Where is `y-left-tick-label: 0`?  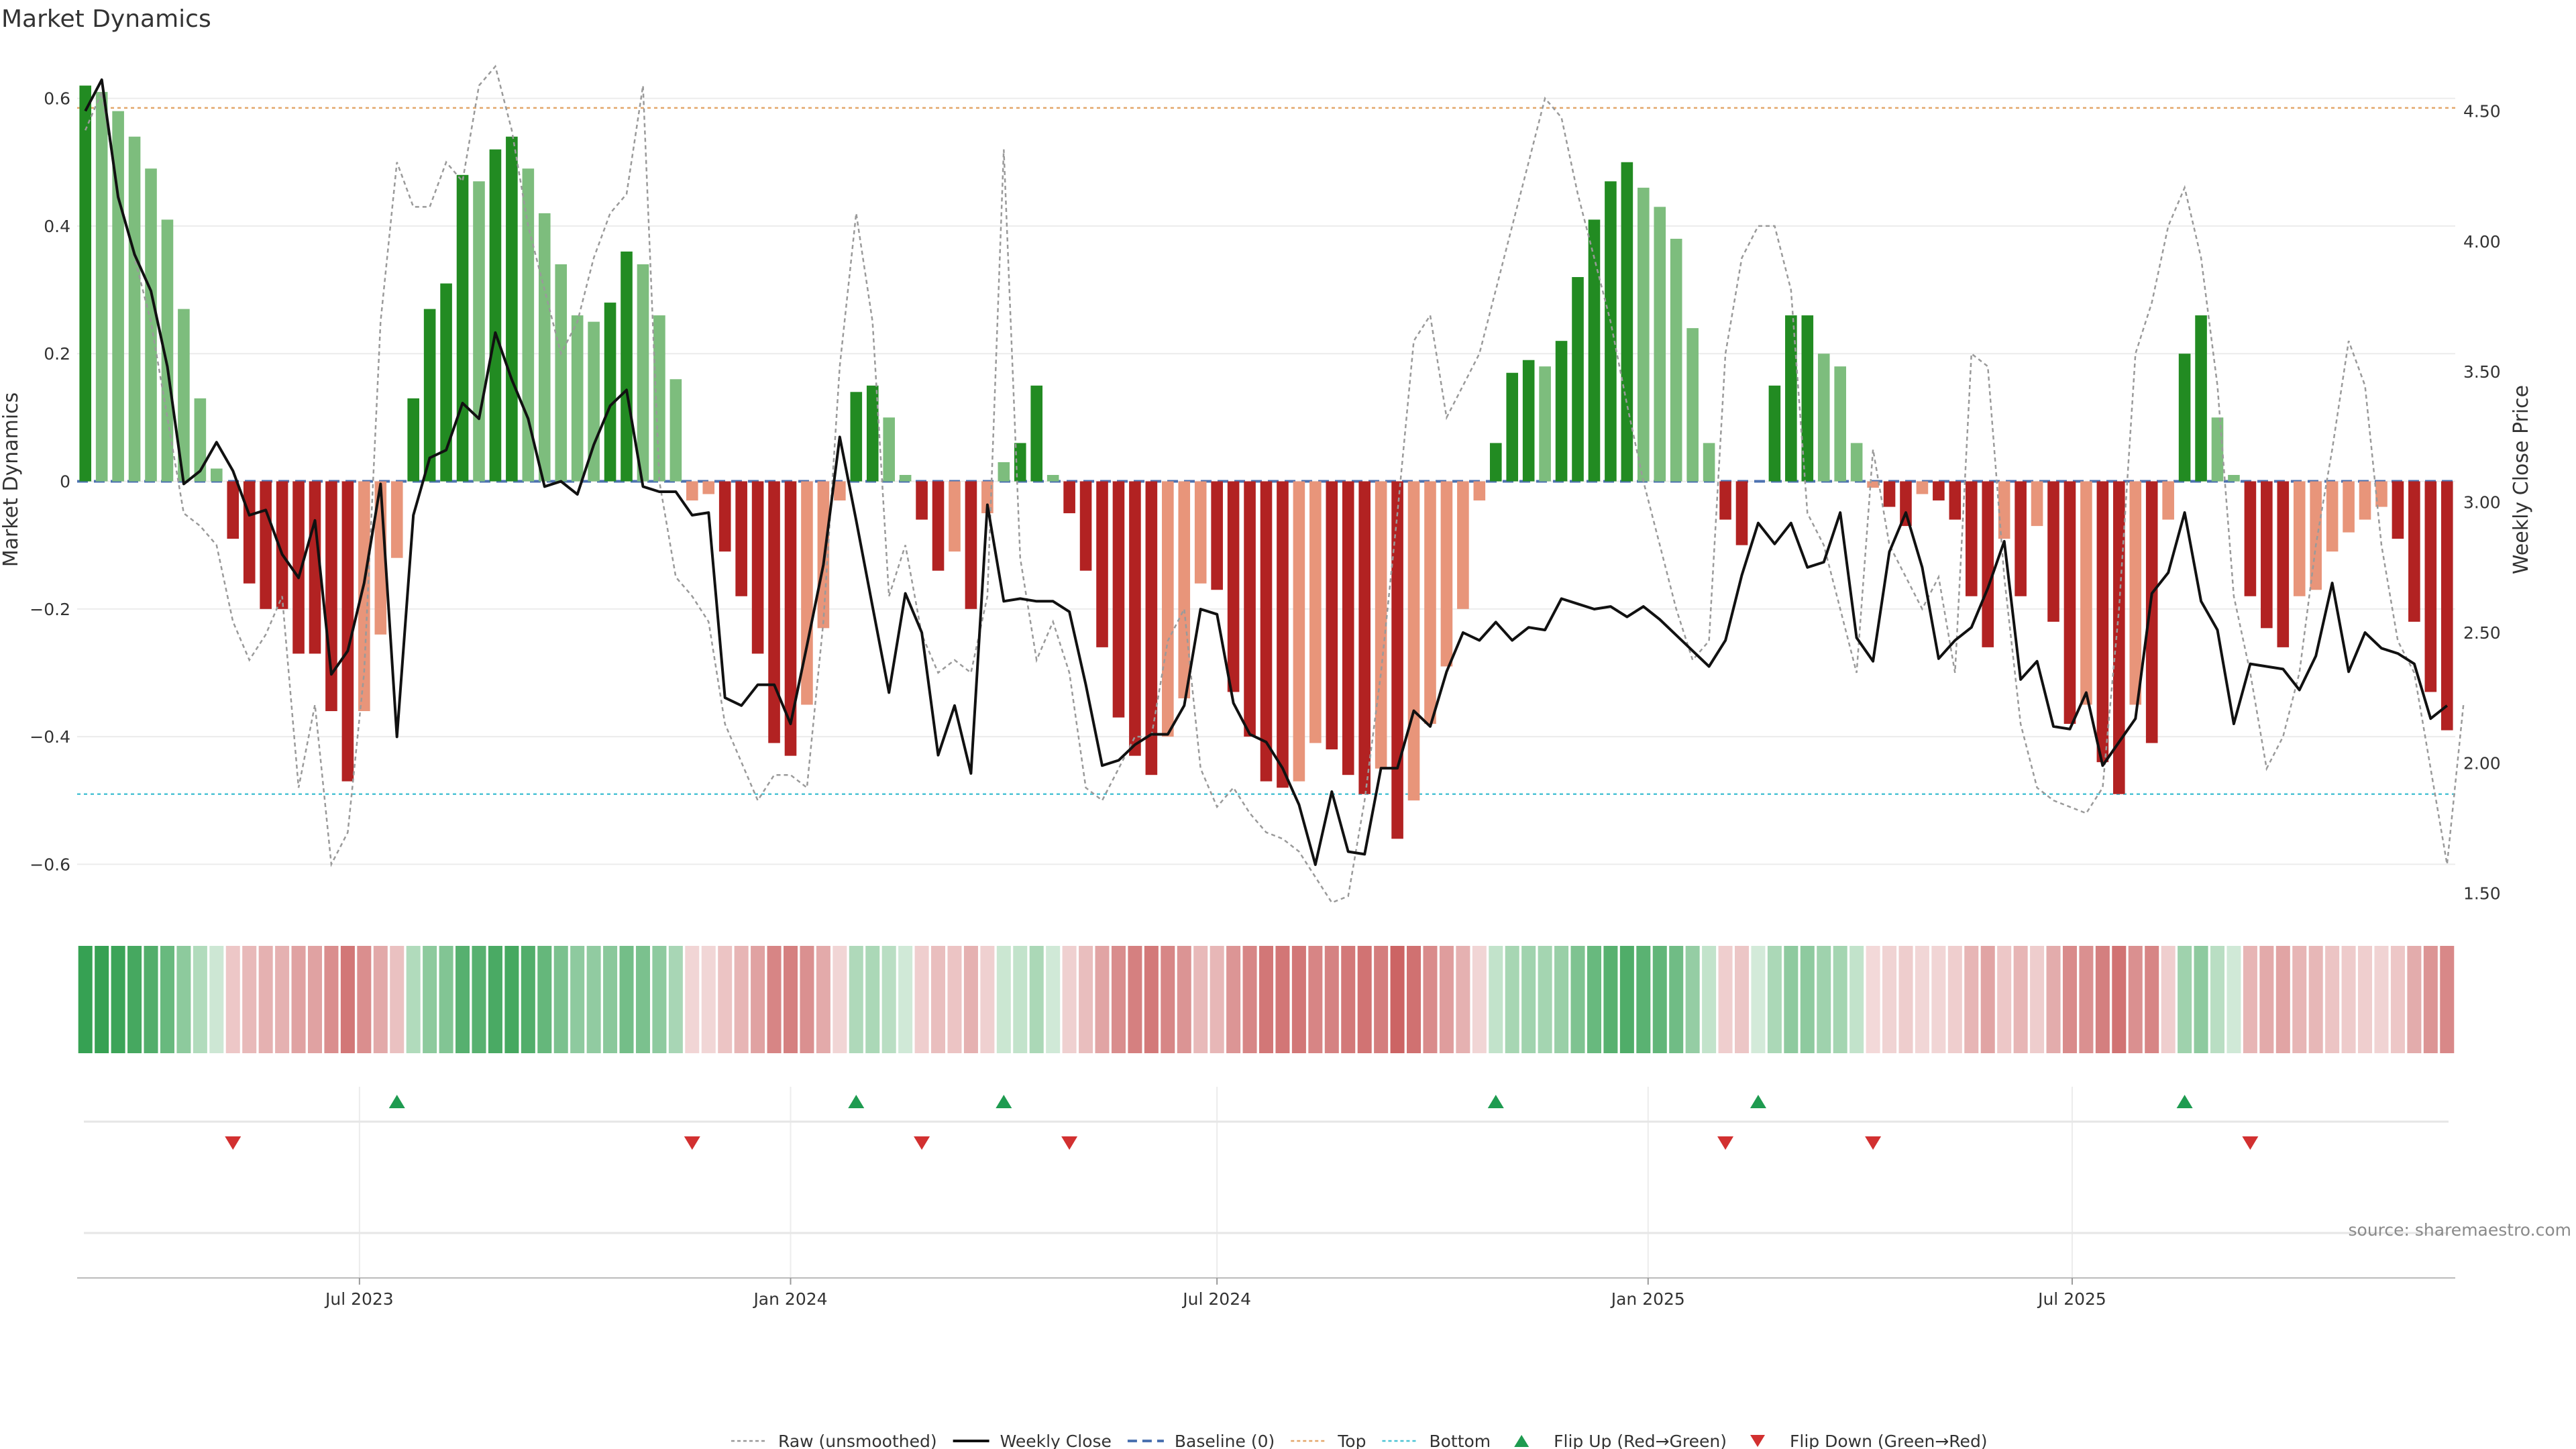 y-left-tick-label: 0 is located at coordinates (65, 482).